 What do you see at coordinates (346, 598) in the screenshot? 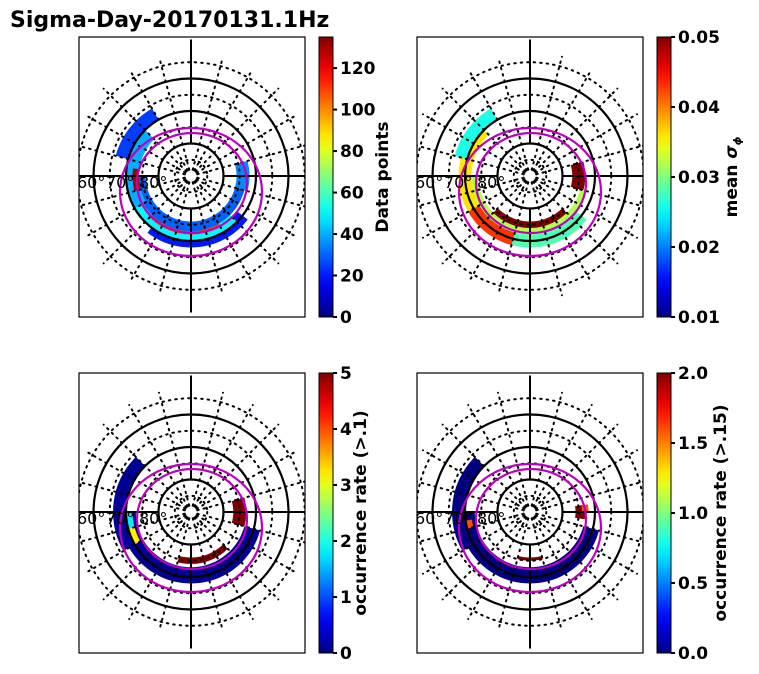
I see `colorbar-tick-label: 1` at bounding box center [346, 598].